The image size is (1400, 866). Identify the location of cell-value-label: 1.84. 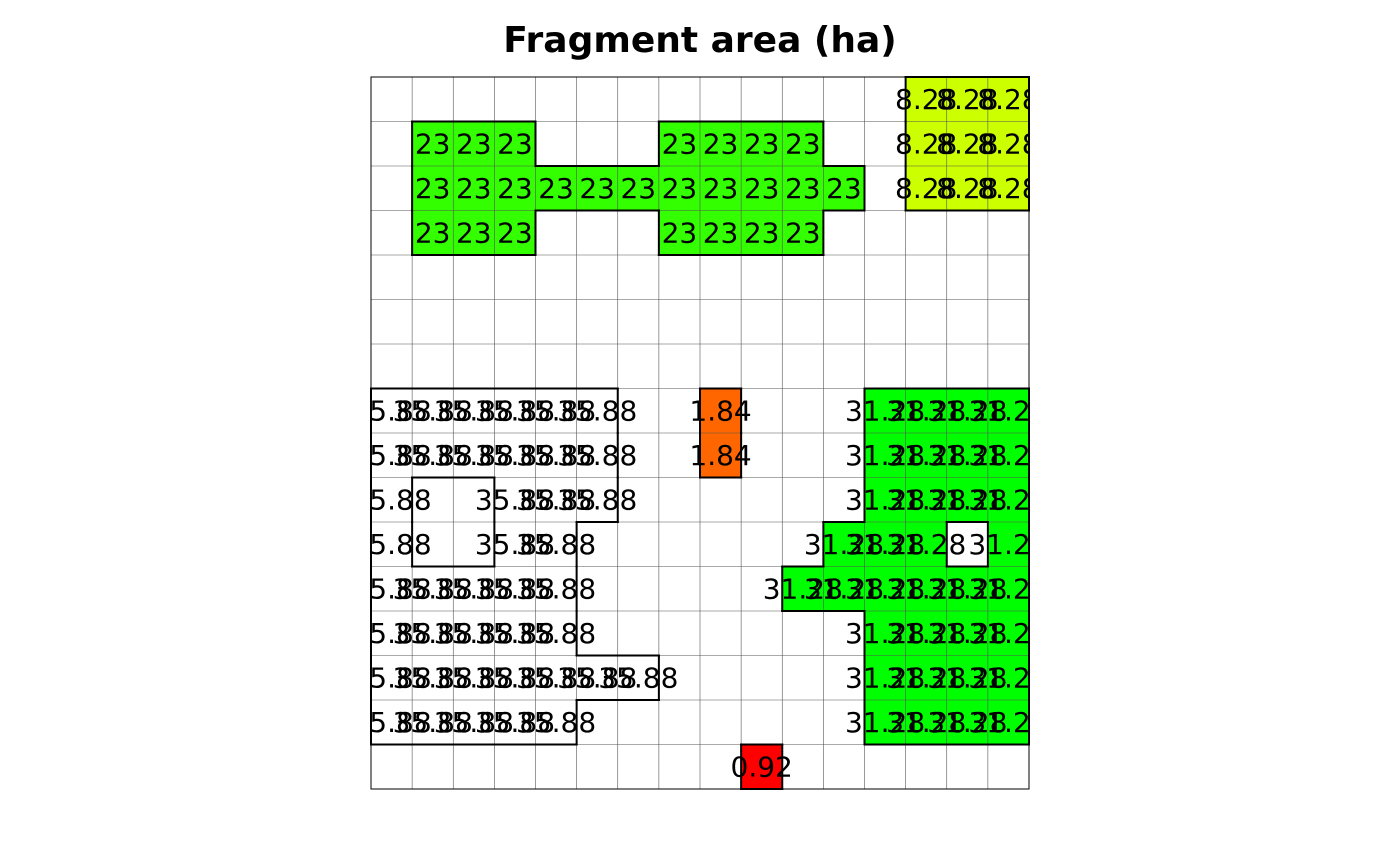
(720, 455).